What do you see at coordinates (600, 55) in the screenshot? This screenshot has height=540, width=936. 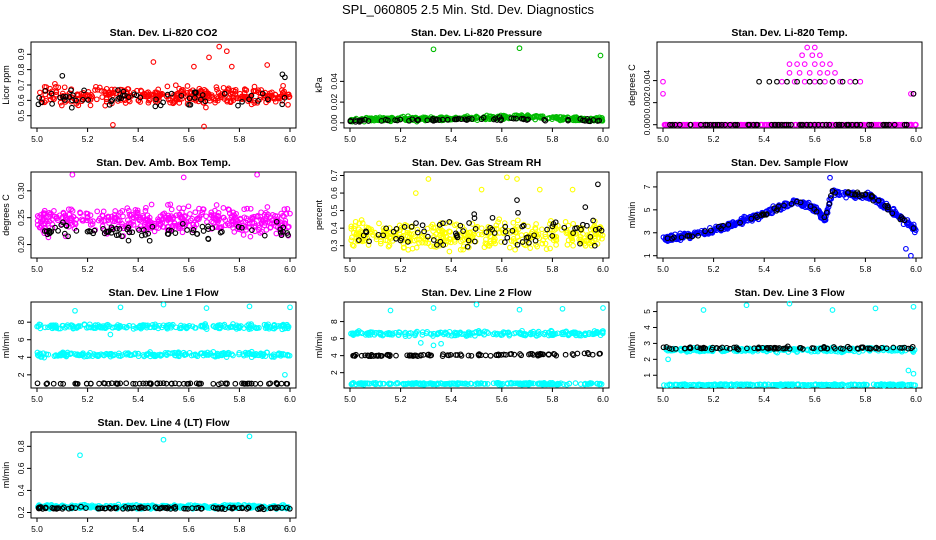 I see `point-green` at bounding box center [600, 55].